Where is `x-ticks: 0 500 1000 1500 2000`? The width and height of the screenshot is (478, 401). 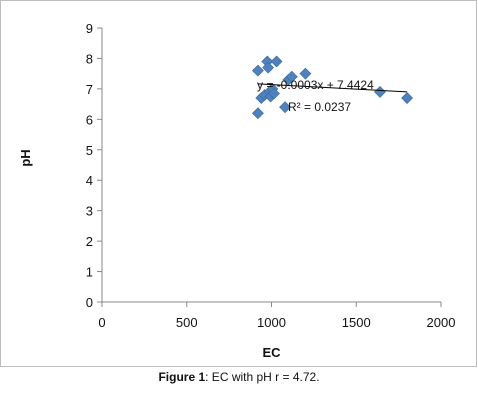 x-ticks: 0 500 1000 1500 2000 is located at coordinates (276, 316).